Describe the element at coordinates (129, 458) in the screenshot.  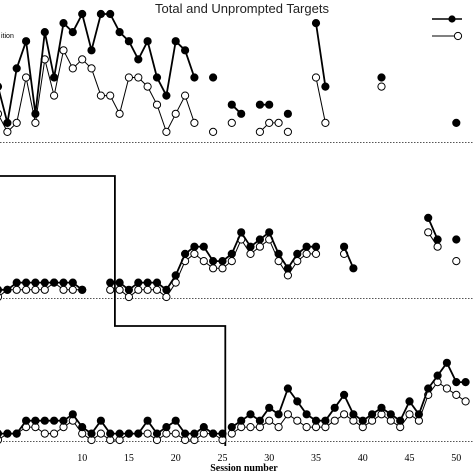
I see `x-tick-label: 15` at that location.